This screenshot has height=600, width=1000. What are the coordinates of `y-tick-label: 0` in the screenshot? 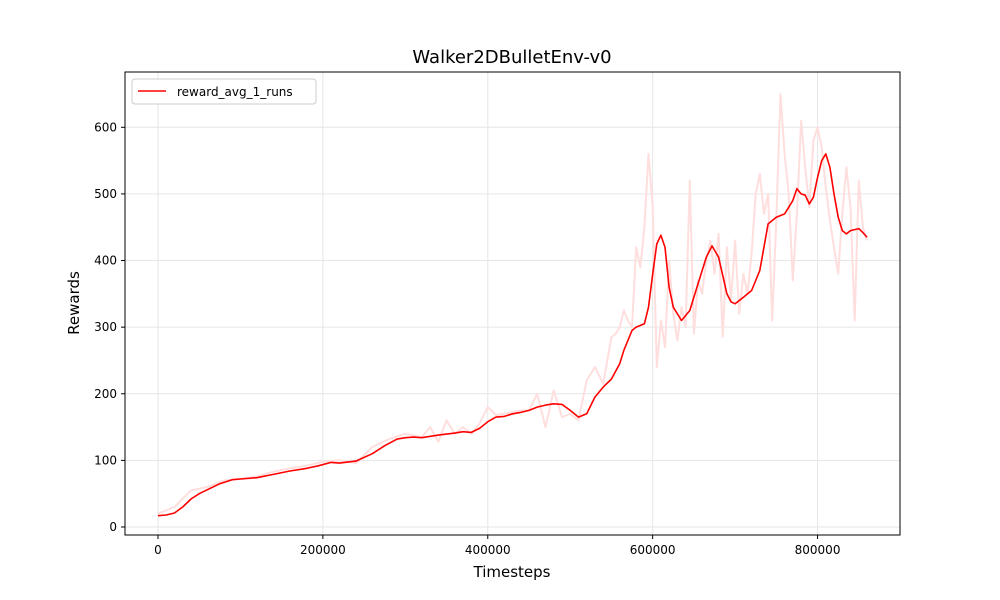 It's located at (113, 527).